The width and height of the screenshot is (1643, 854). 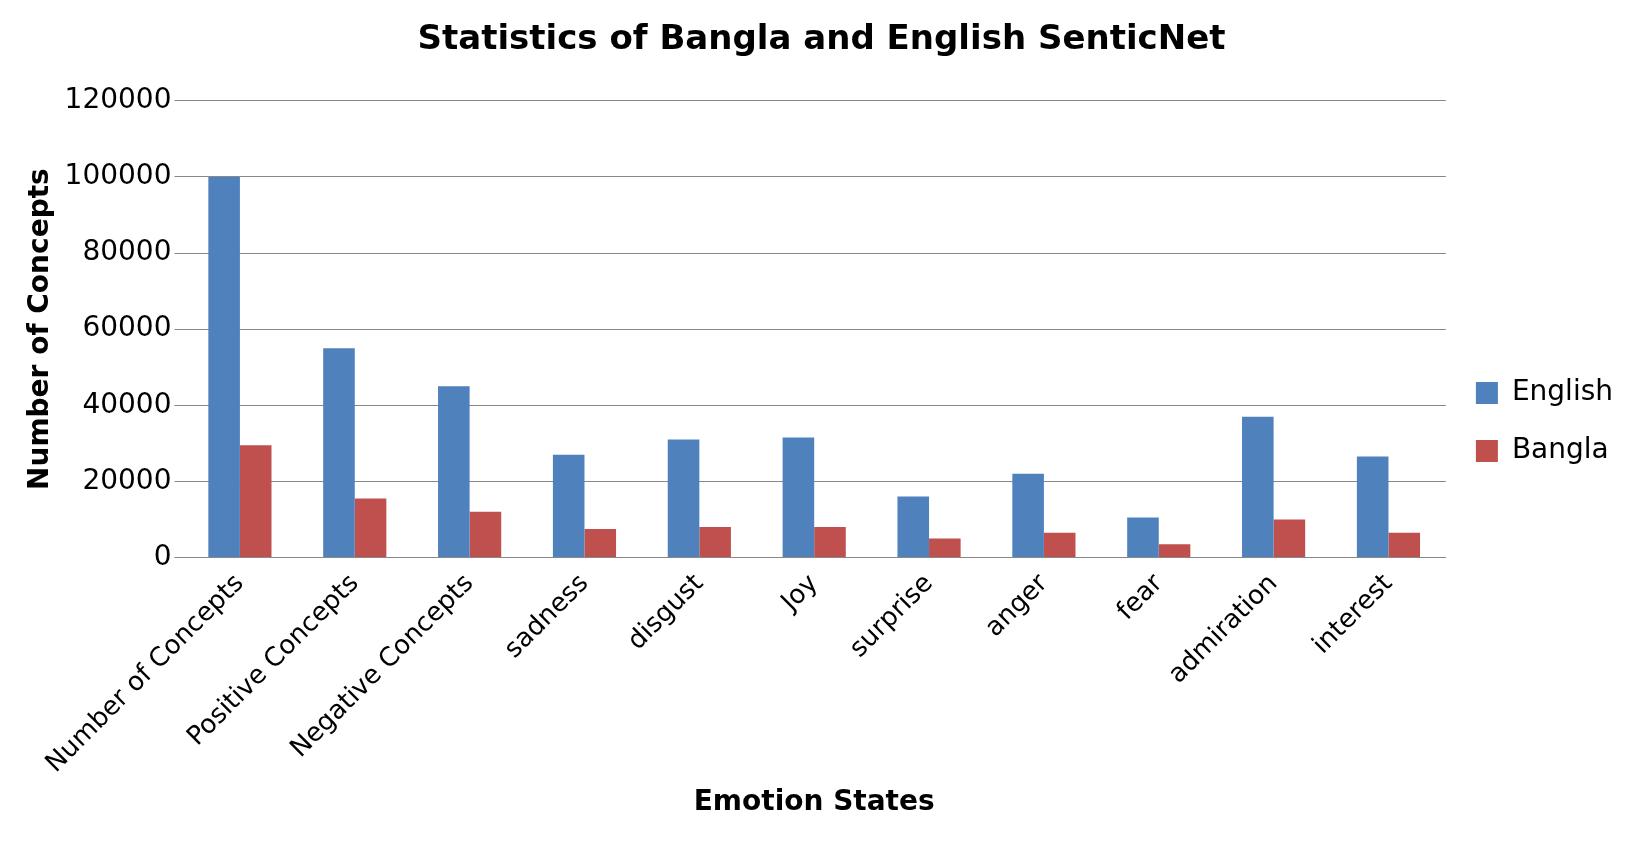 I want to click on legend-label: Bangla, so click(x=1560, y=449).